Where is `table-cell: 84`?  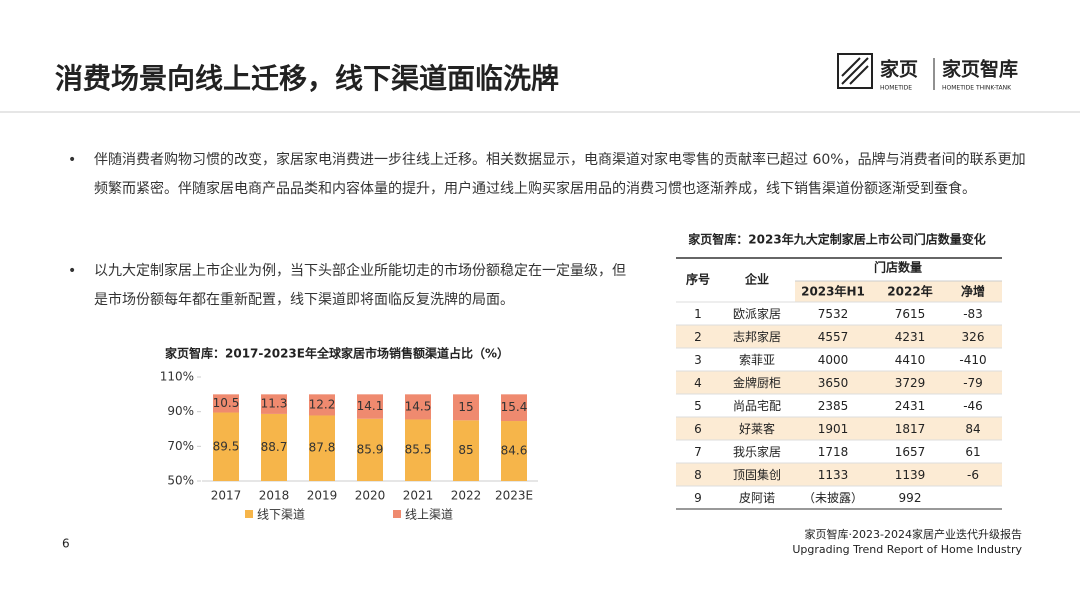 table-cell: 84 is located at coordinates (972, 429).